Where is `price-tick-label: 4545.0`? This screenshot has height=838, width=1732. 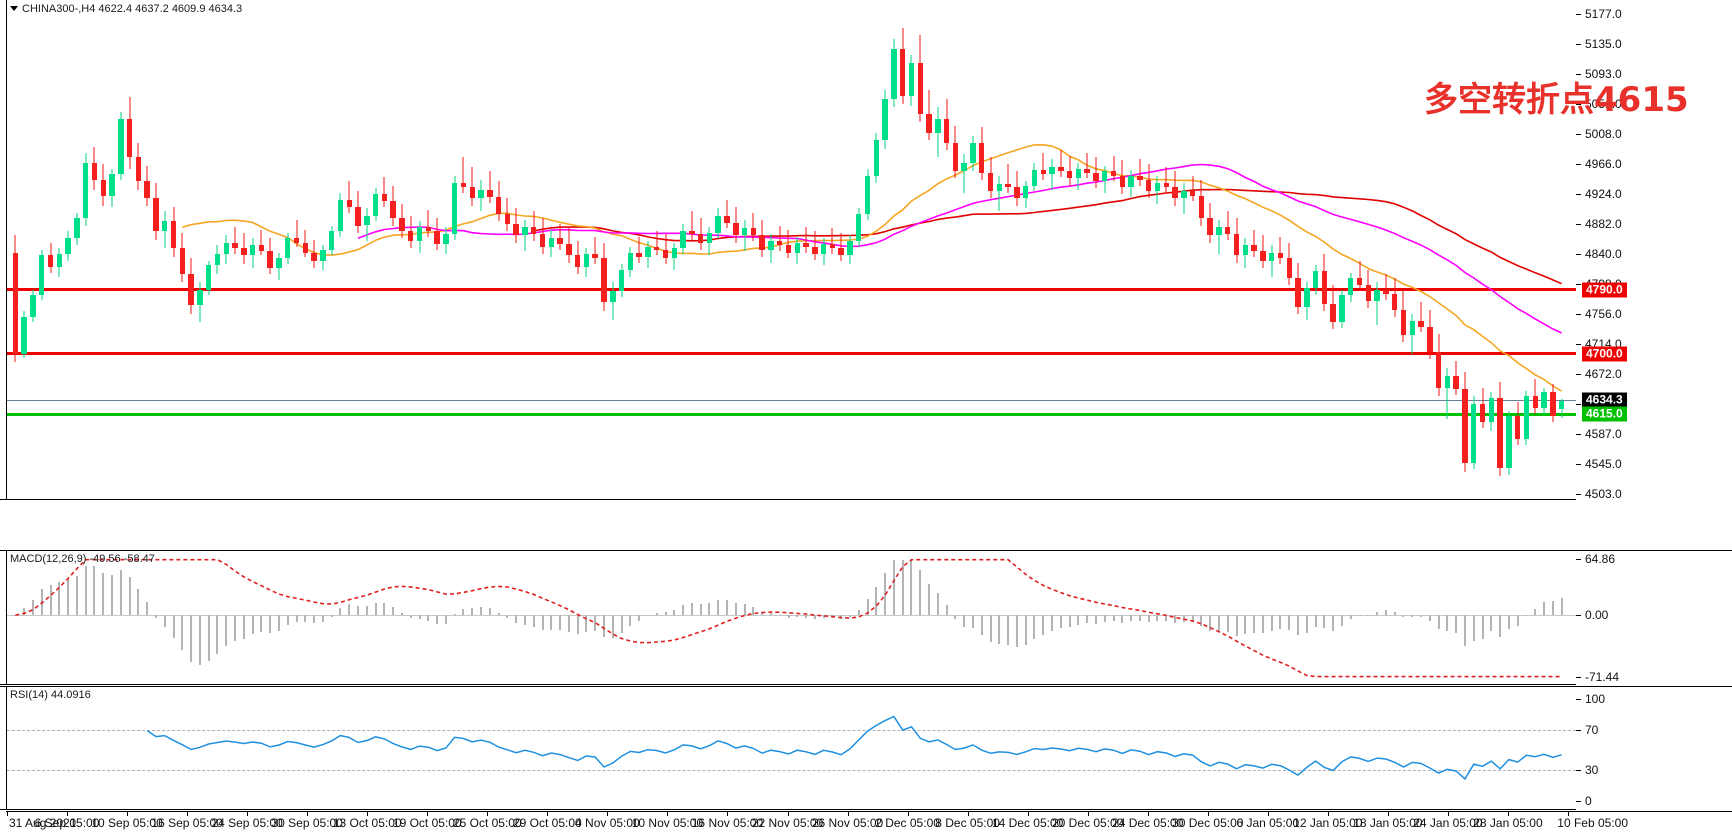
price-tick-label: 4545.0 is located at coordinates (1603, 464).